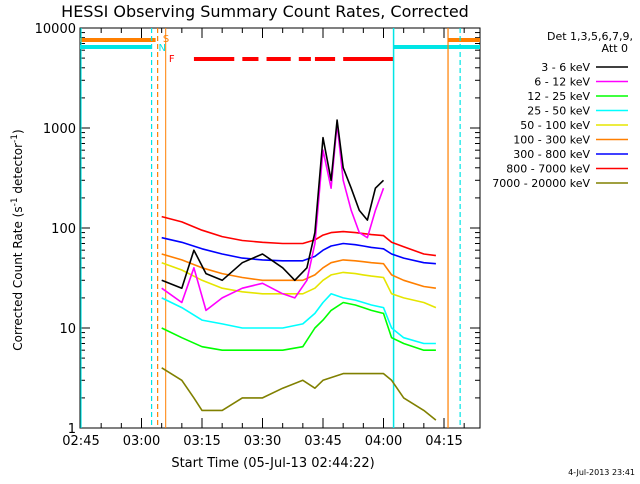 The width and height of the screenshot is (640, 484). What do you see at coordinates (166, 39) in the screenshot?
I see `saa-flag-label: S` at bounding box center [166, 39].